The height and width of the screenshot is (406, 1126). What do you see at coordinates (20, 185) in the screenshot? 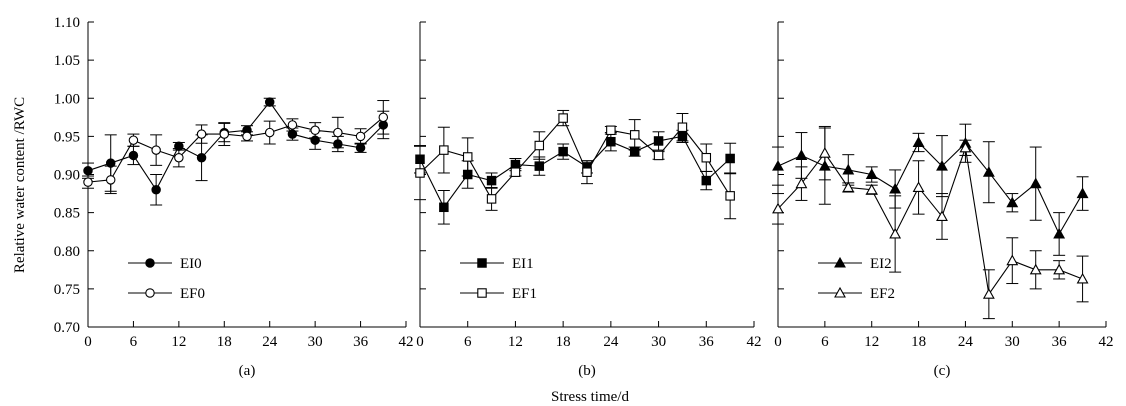
I see `y-axis-title: Relative water content /RWC` at bounding box center [20, 185].